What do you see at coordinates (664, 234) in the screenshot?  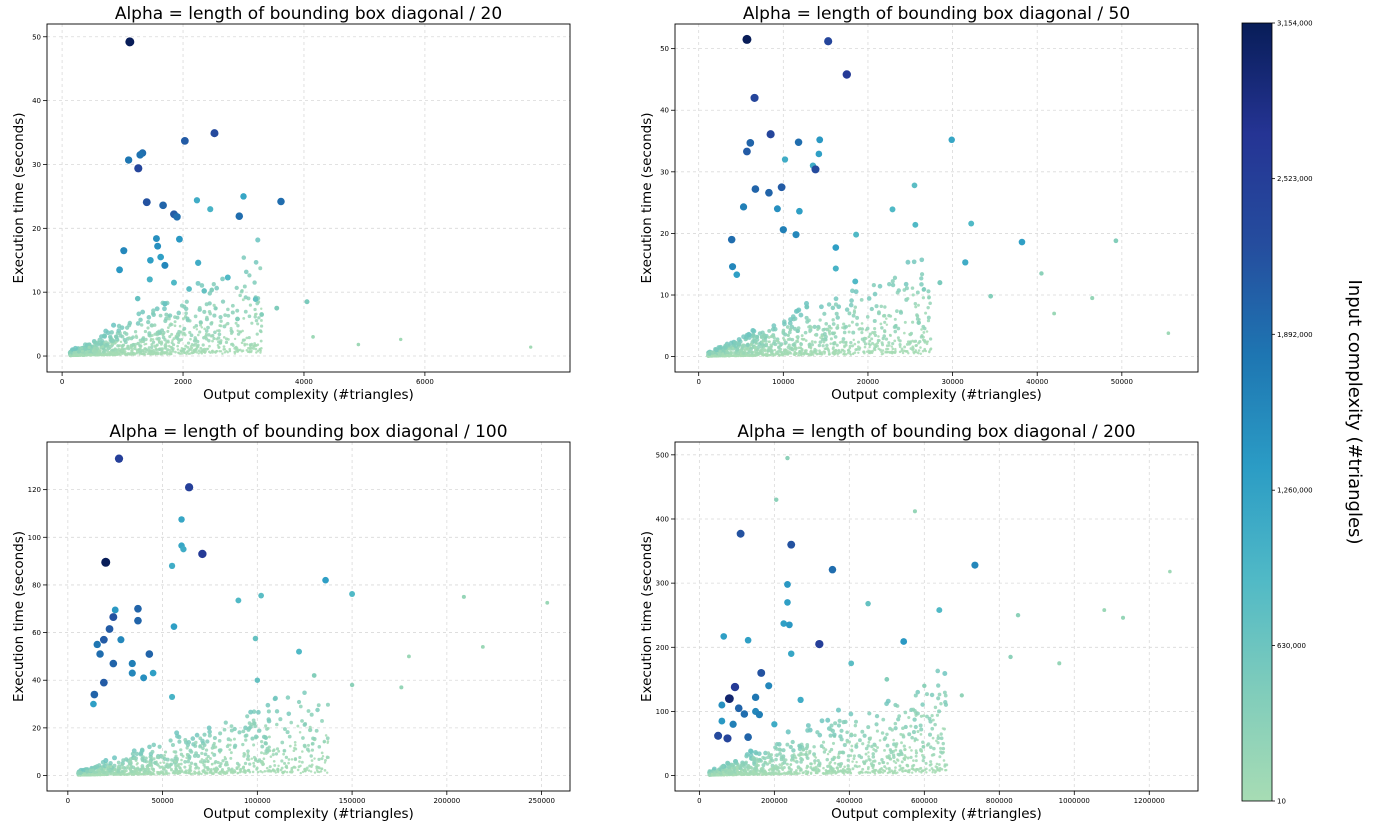 I see `y-tick-label: 20` at bounding box center [664, 234].